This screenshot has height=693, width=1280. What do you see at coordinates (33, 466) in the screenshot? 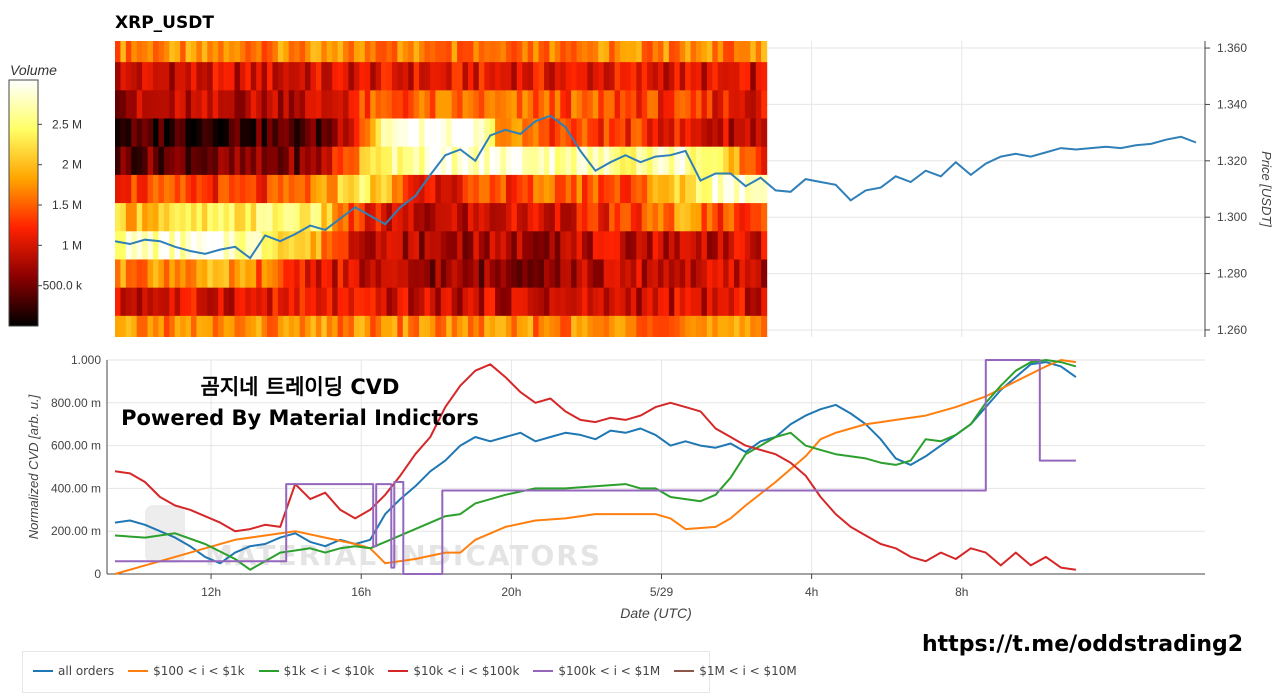
I see `cvd-axis-title: Normalized CVD [arb. u.]` at bounding box center [33, 466].